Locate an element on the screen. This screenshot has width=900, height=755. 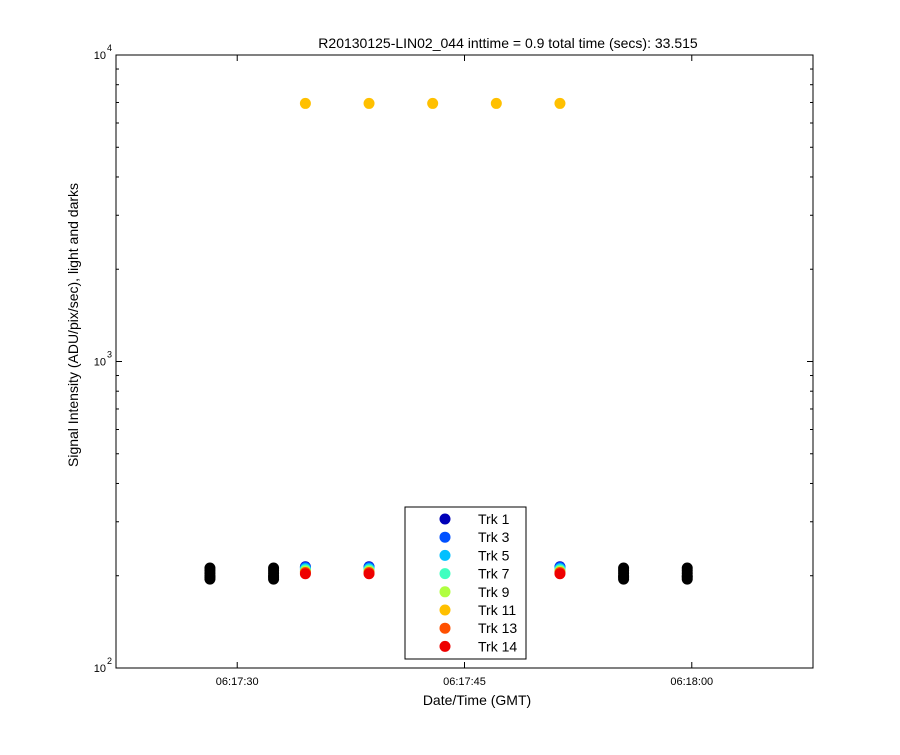
x-tick-label: 06:17:45 is located at coordinates (464, 682).